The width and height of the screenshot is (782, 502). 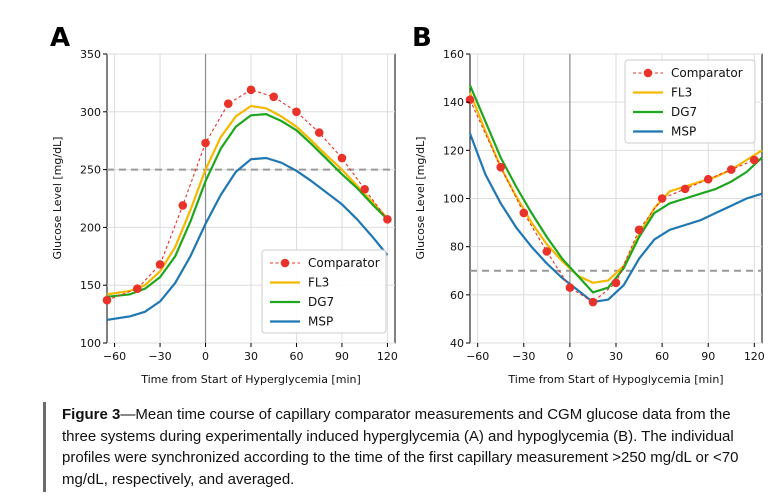 What do you see at coordinates (453, 102) in the screenshot?
I see `panel-b-y-tick-label: 140` at bounding box center [453, 102].